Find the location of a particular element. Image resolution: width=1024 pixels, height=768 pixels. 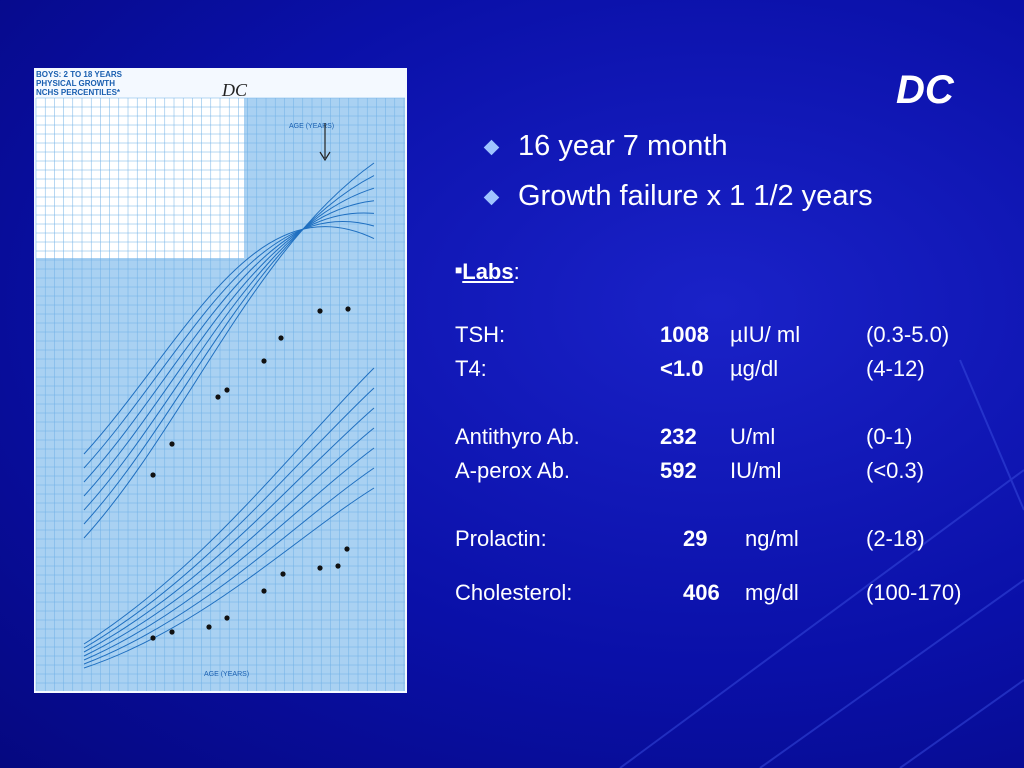

lab-unit: U/ml is located at coordinates (753, 436).